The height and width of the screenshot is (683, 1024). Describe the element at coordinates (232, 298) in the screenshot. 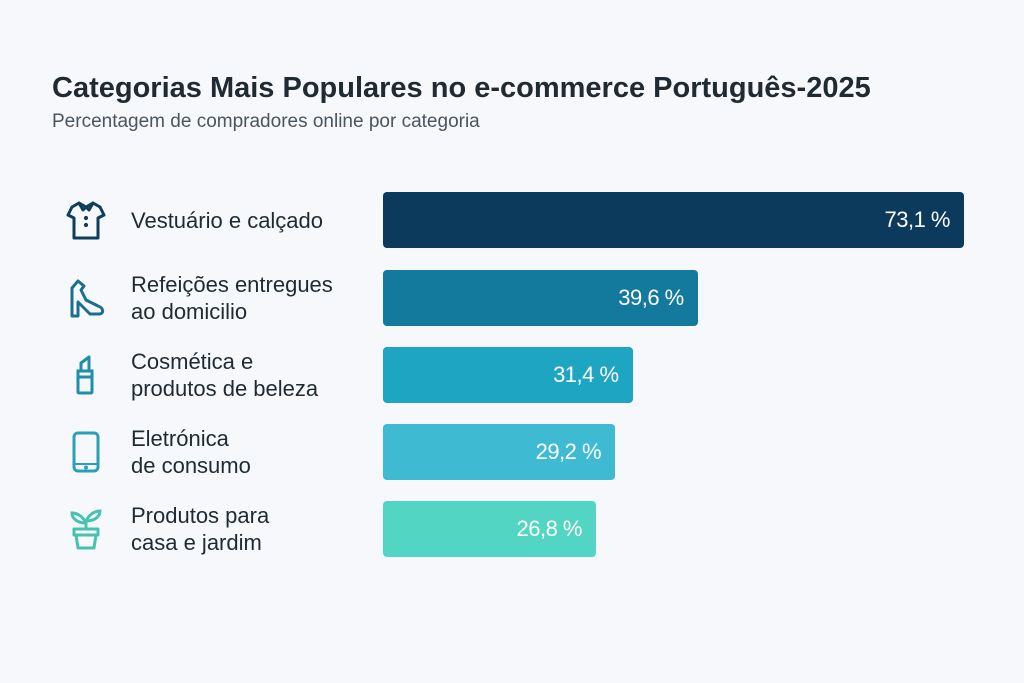

I see `category-label: Refeições entregues ao domicilio` at that location.